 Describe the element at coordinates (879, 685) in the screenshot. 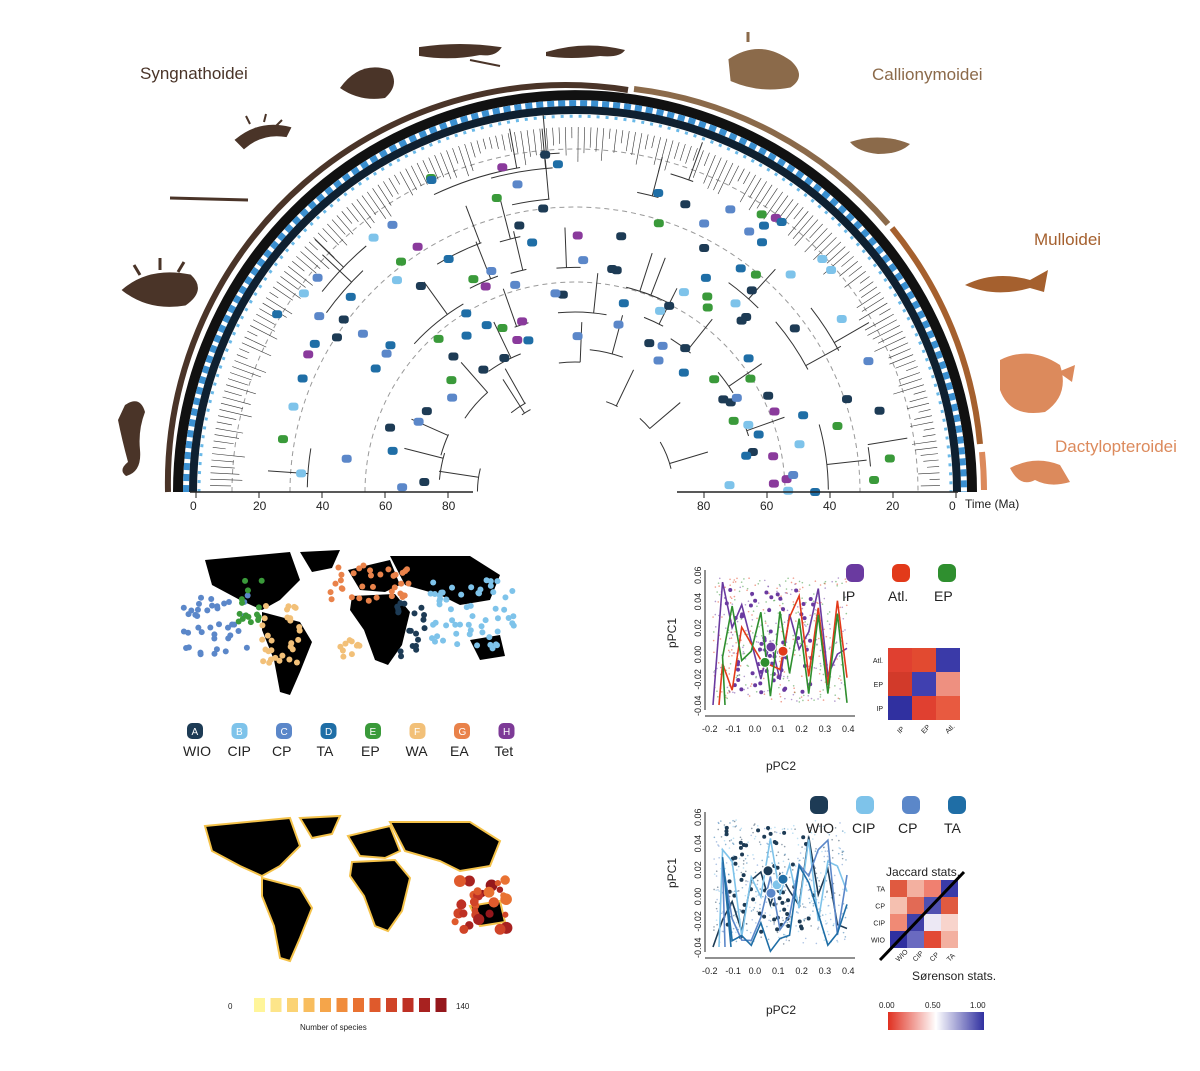

I see `matrix-row-label: EP` at that location.